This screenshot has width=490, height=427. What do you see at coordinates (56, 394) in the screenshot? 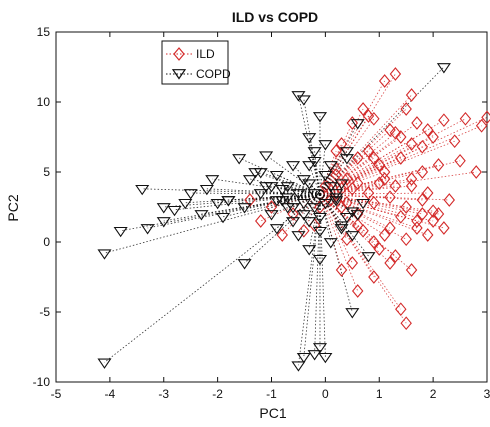
I see `x-tick-label: -5` at bounding box center [56, 394].